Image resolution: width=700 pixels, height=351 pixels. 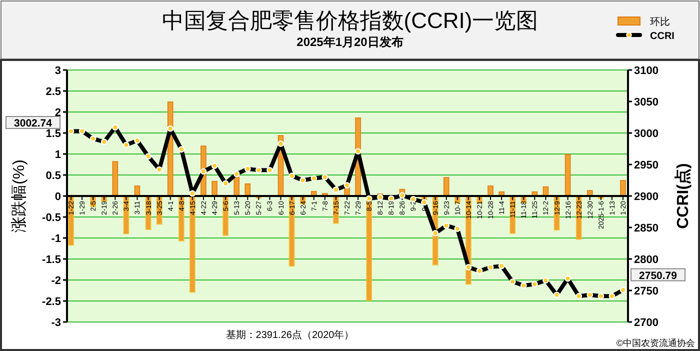 What do you see at coordinates (350, 20) in the screenshot?
I see `chart-title: 中国复合肥零售价格指数(CCRI)一览图` at bounding box center [350, 20].